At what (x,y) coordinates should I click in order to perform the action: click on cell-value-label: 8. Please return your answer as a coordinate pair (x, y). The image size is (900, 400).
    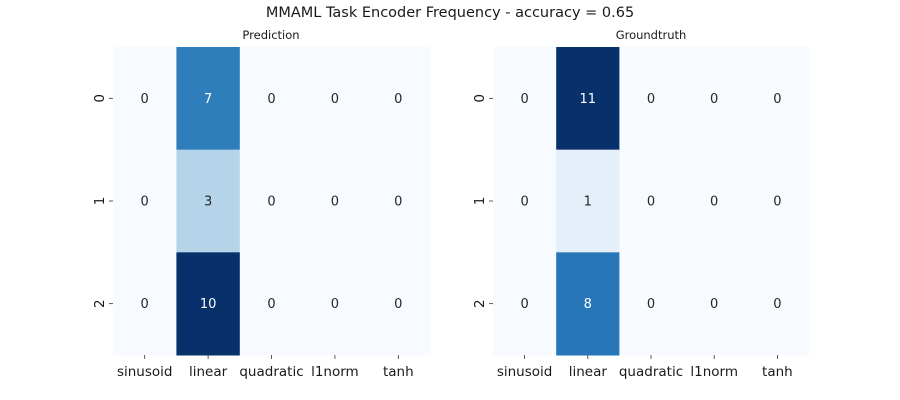
    Looking at the image, I should click on (588, 304).